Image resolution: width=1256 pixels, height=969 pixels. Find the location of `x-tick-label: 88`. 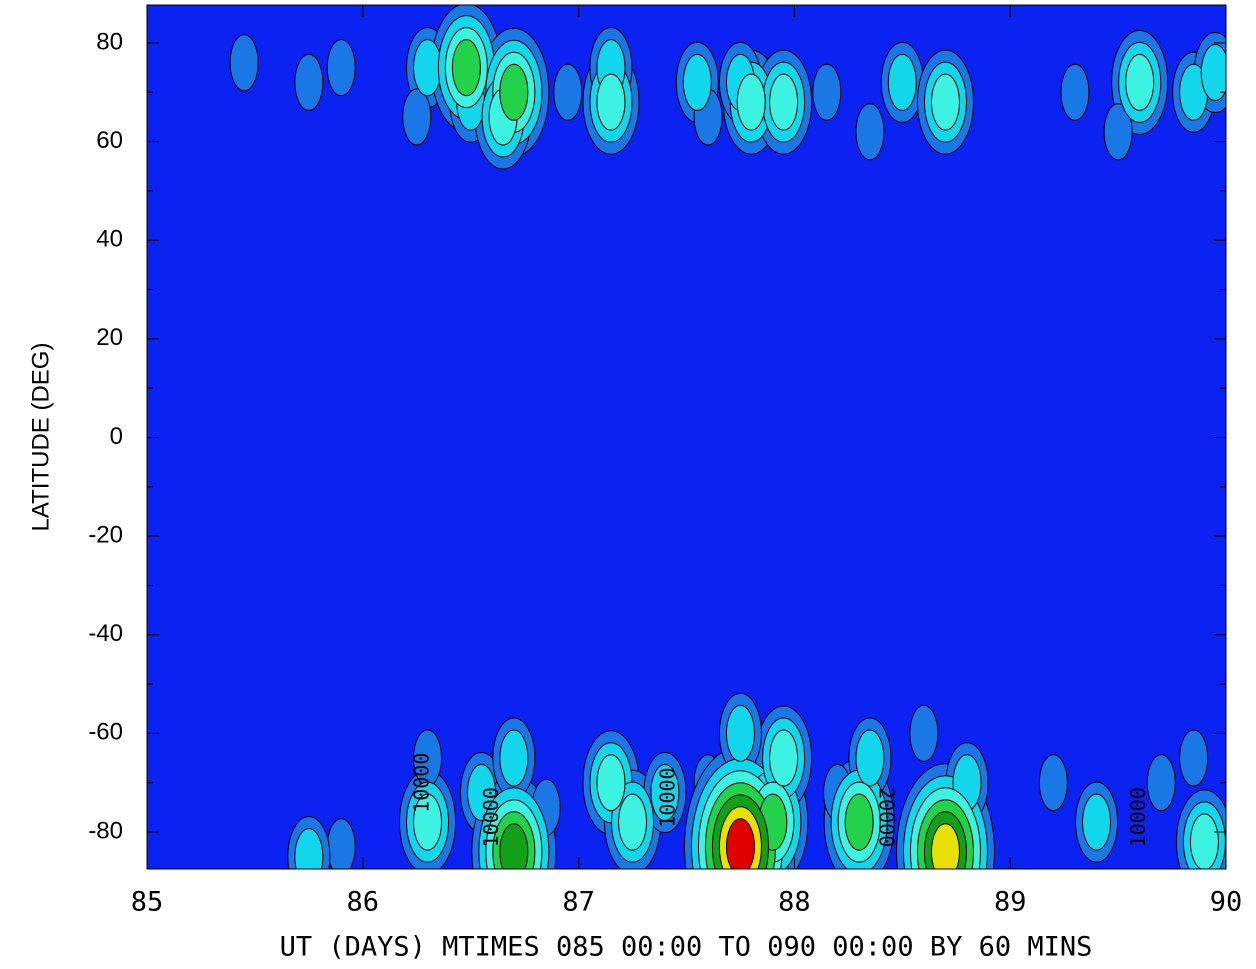

x-tick-label: 88 is located at coordinates (794, 902).